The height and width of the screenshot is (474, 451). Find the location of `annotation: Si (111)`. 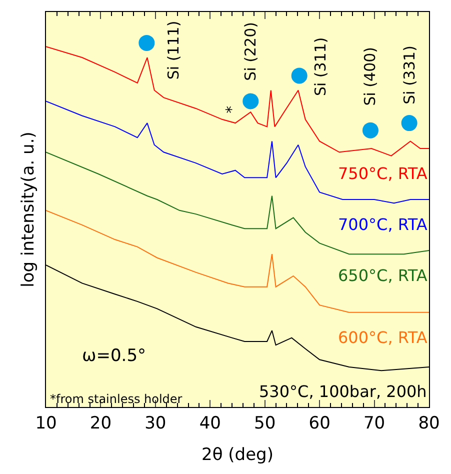

annotation: Si (111) is located at coordinates (173, 50).